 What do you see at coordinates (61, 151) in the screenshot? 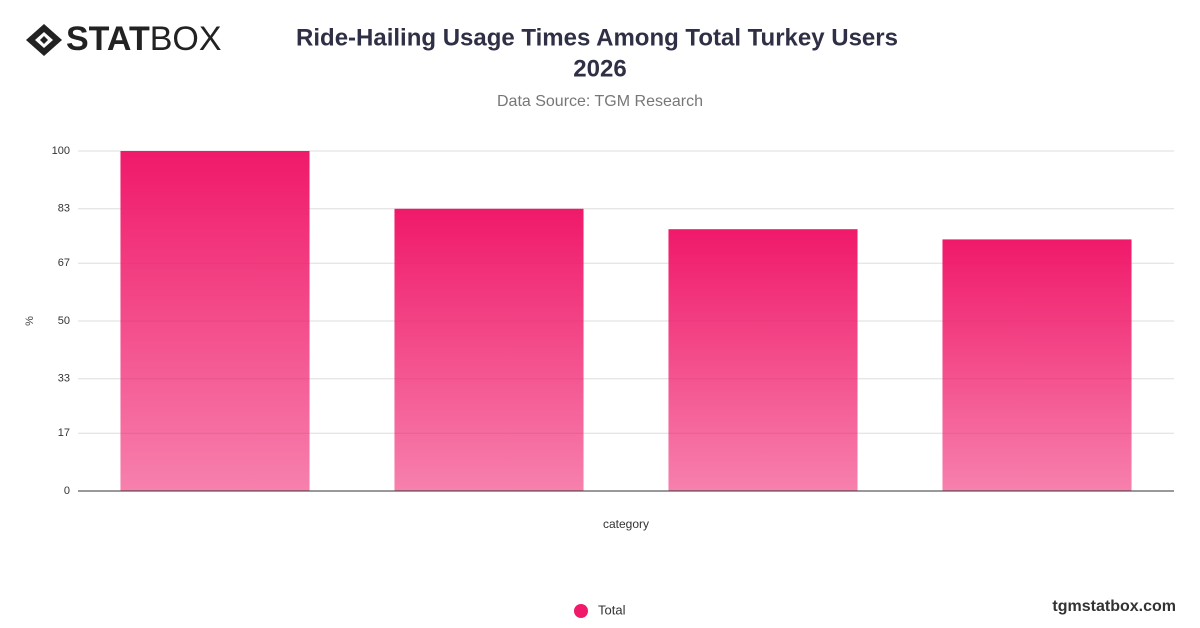
I see `y-tick-label: 100` at bounding box center [61, 151].